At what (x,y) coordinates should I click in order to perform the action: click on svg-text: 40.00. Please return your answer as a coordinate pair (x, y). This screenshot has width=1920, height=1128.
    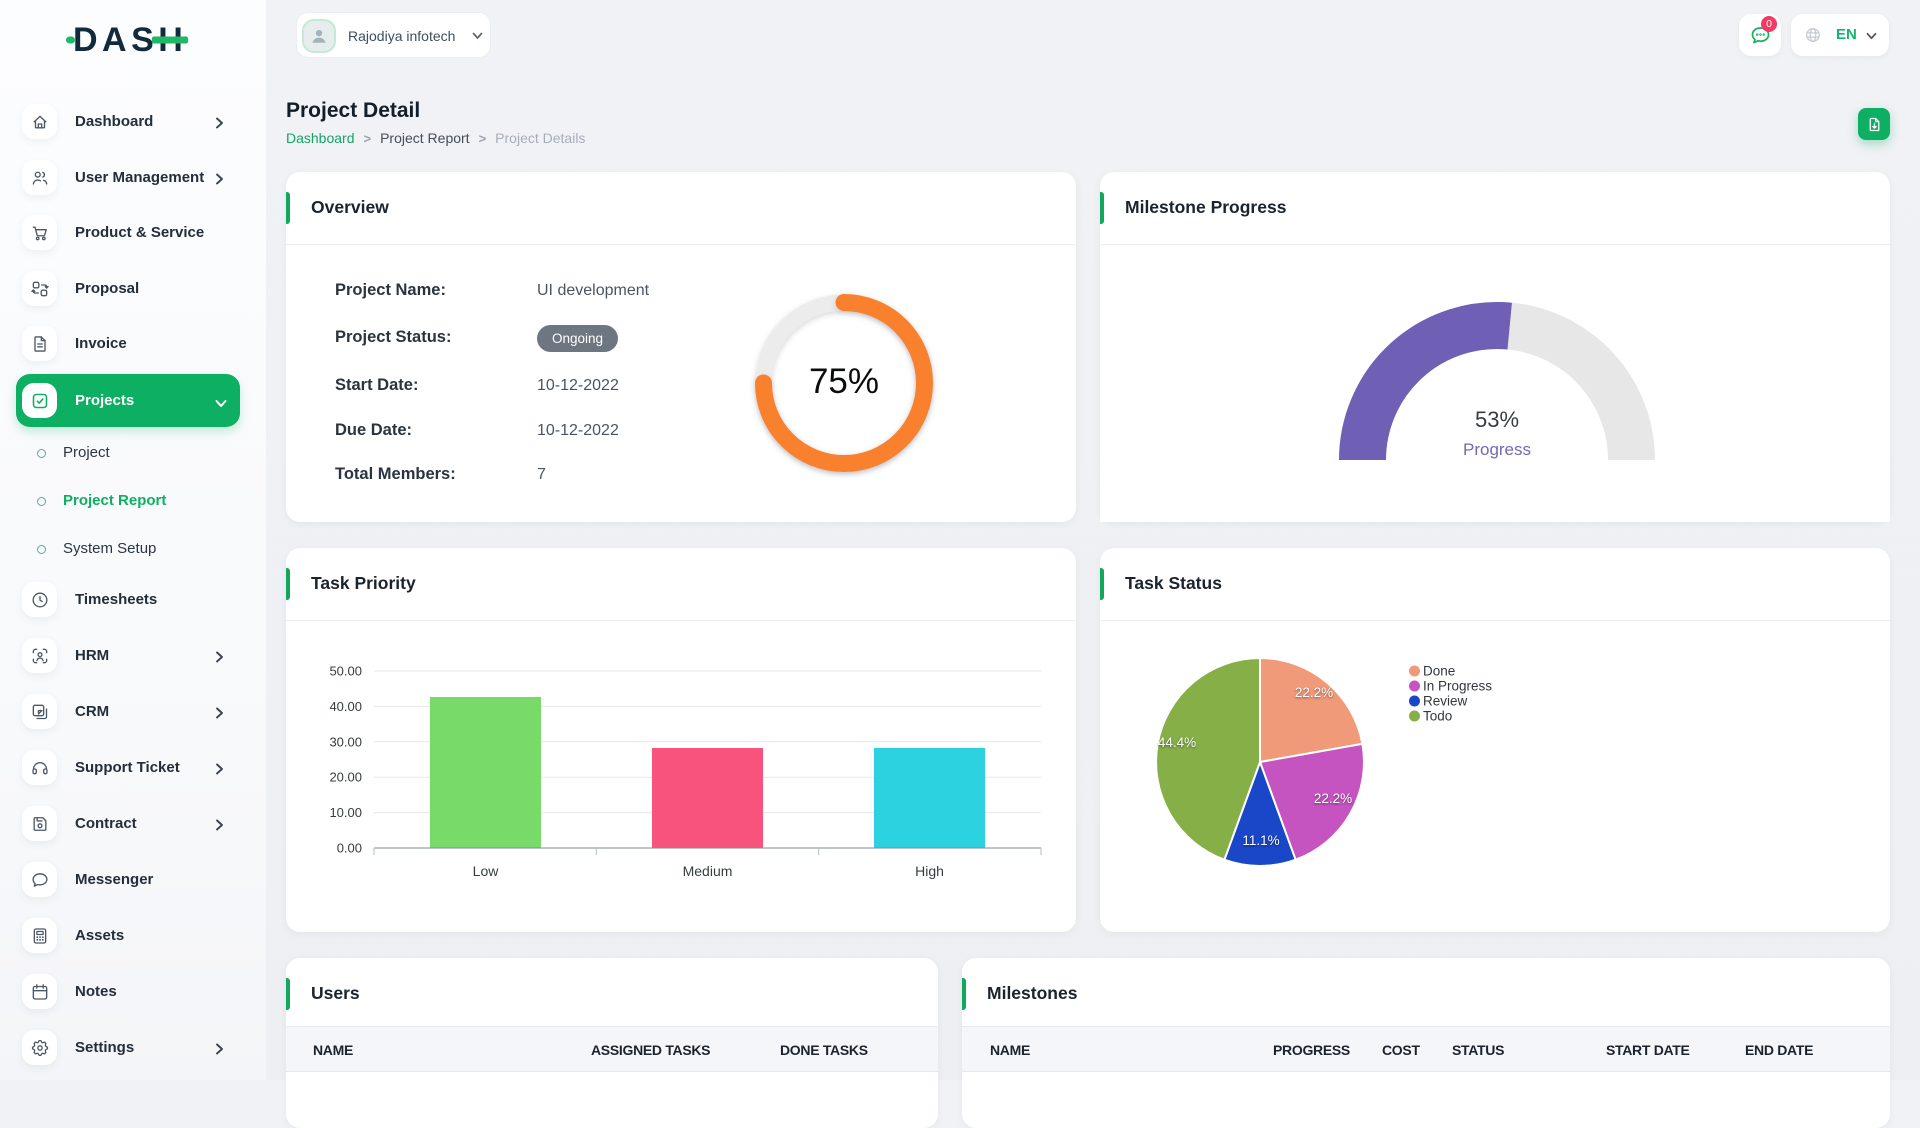
    Looking at the image, I should click on (345, 706).